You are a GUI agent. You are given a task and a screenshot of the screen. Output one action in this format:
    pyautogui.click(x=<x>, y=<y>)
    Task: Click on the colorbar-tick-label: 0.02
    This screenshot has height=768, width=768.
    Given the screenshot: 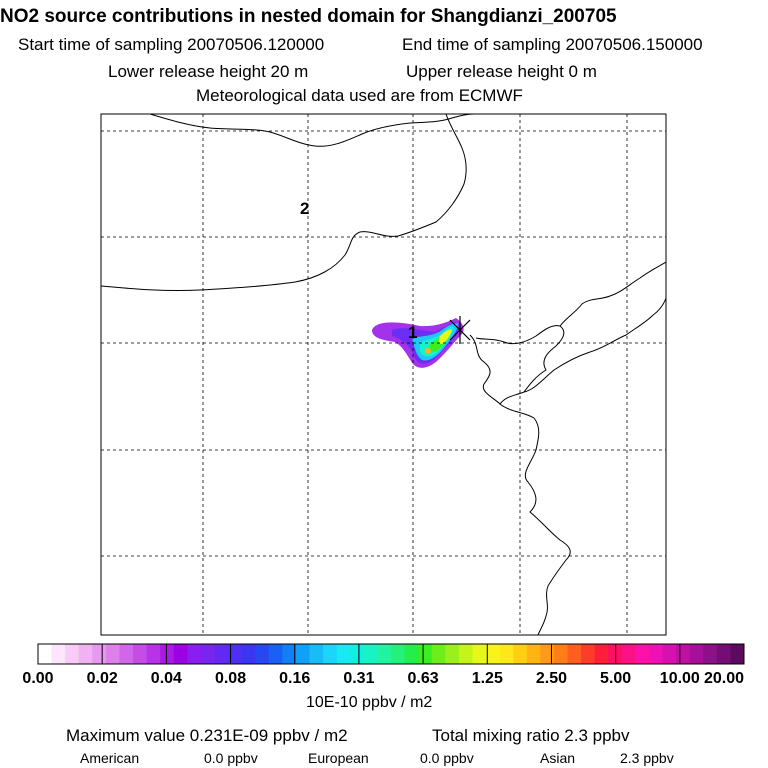 What is the action you would take?
    pyautogui.click(x=102, y=678)
    